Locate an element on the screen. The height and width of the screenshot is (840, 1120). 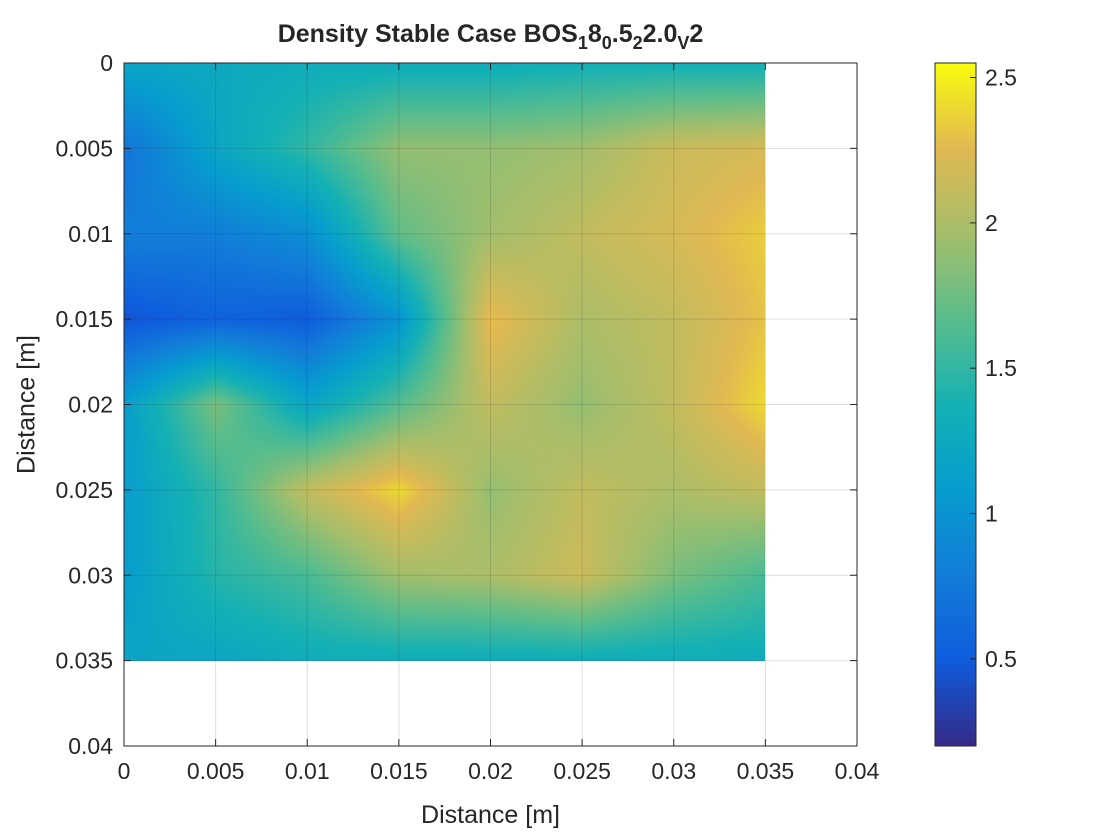
x-tick-label: 0.01 is located at coordinates (307, 771).